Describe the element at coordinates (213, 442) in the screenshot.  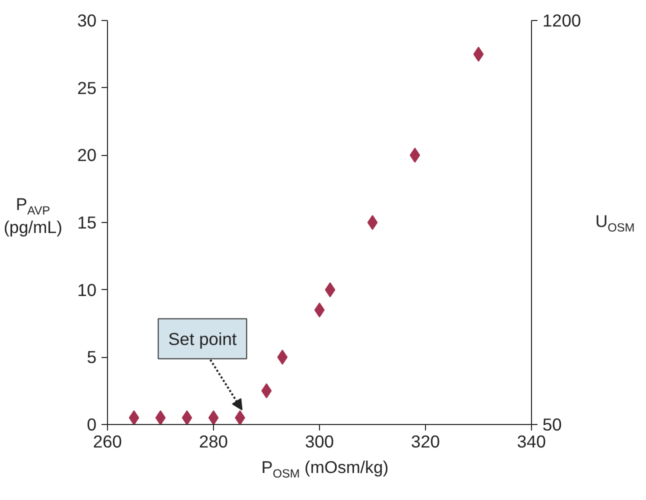
I see `x-tick-label: 280` at that location.